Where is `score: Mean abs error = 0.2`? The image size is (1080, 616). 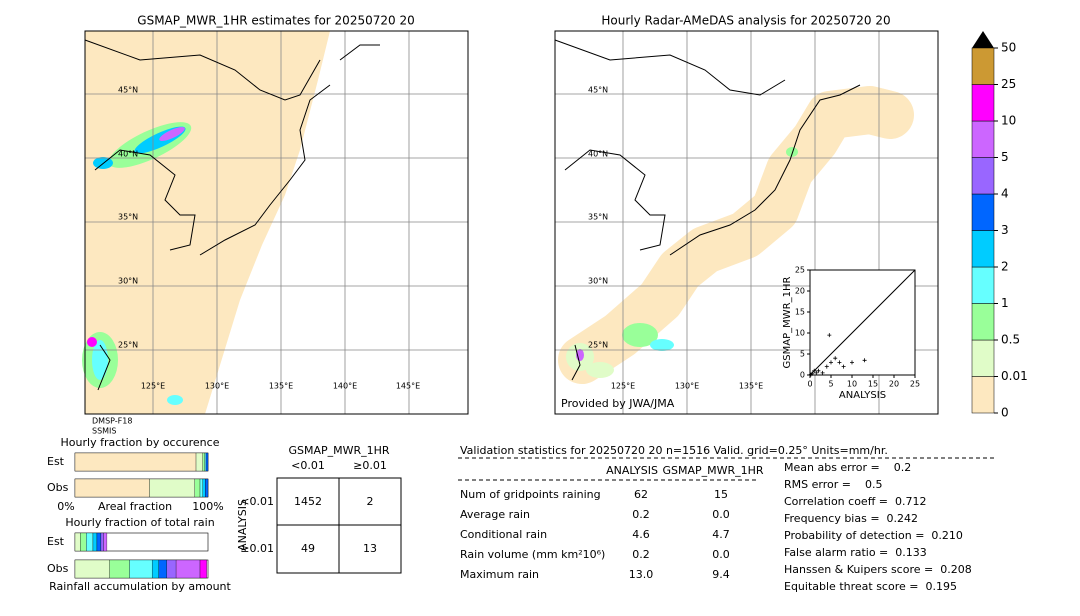 score: Mean abs error = 0.2 is located at coordinates (847, 467).